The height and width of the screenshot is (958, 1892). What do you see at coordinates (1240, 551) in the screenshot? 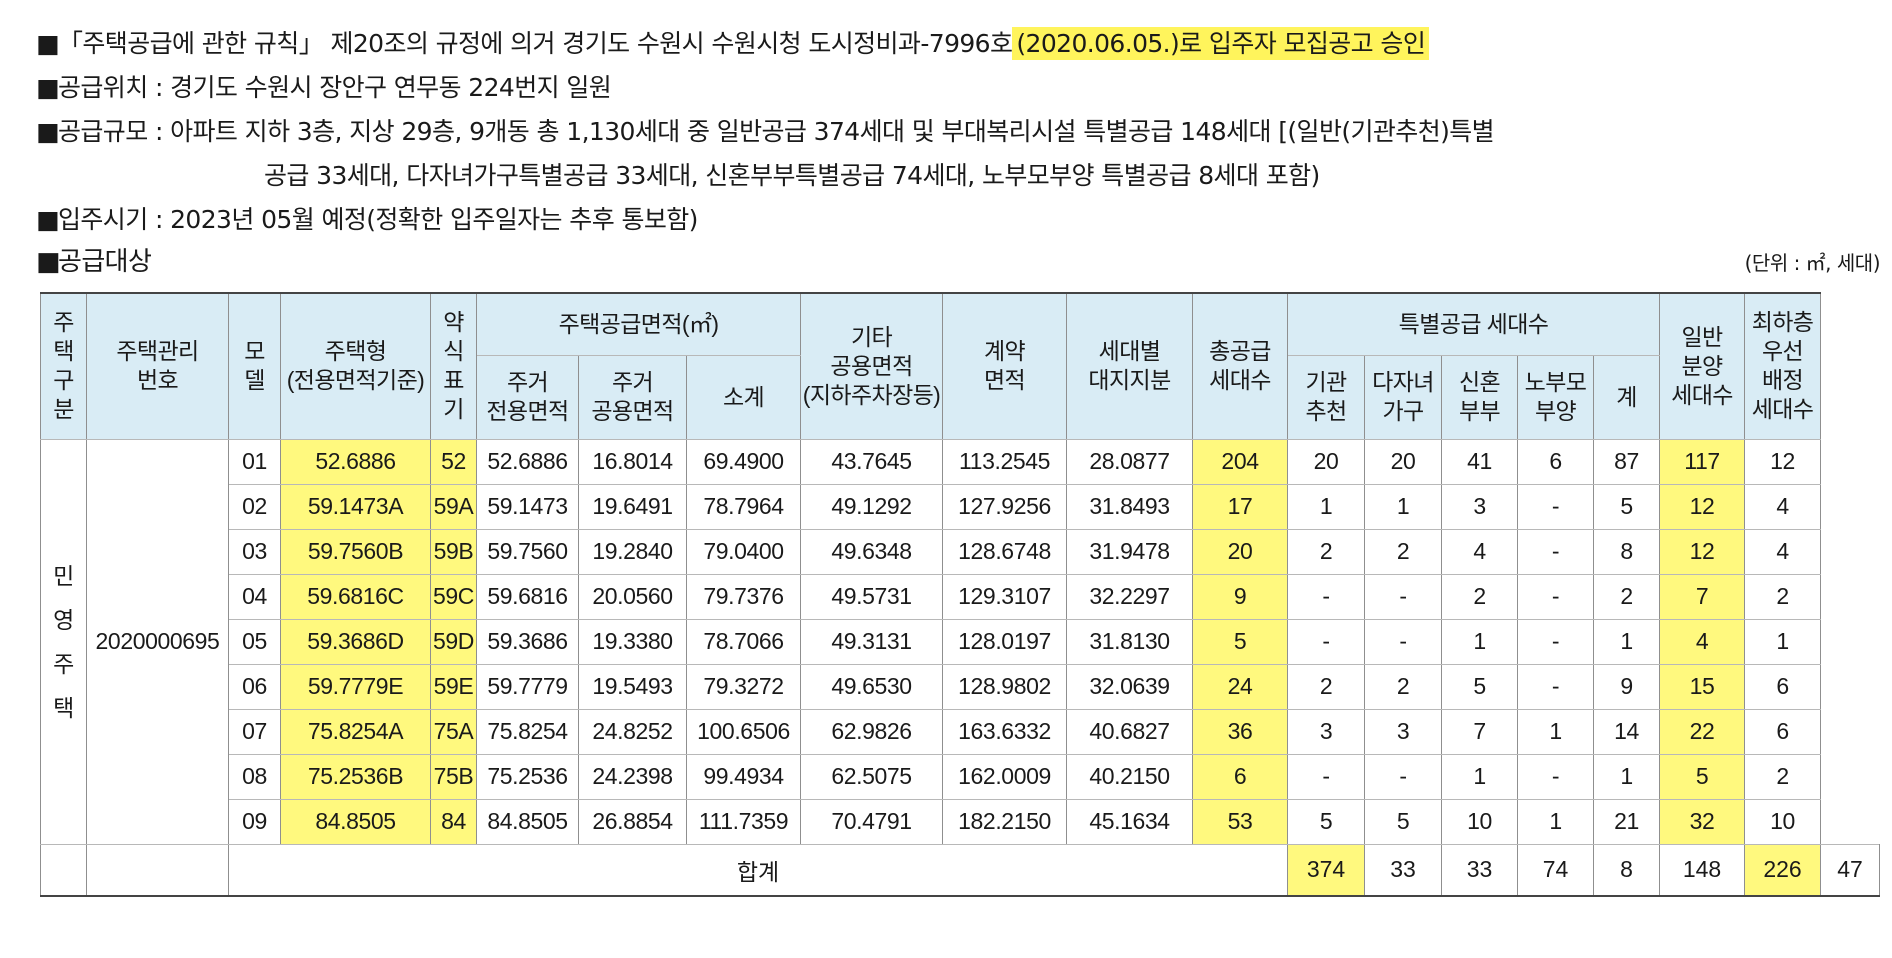
I see `total-supply-cell: 20` at bounding box center [1240, 551].